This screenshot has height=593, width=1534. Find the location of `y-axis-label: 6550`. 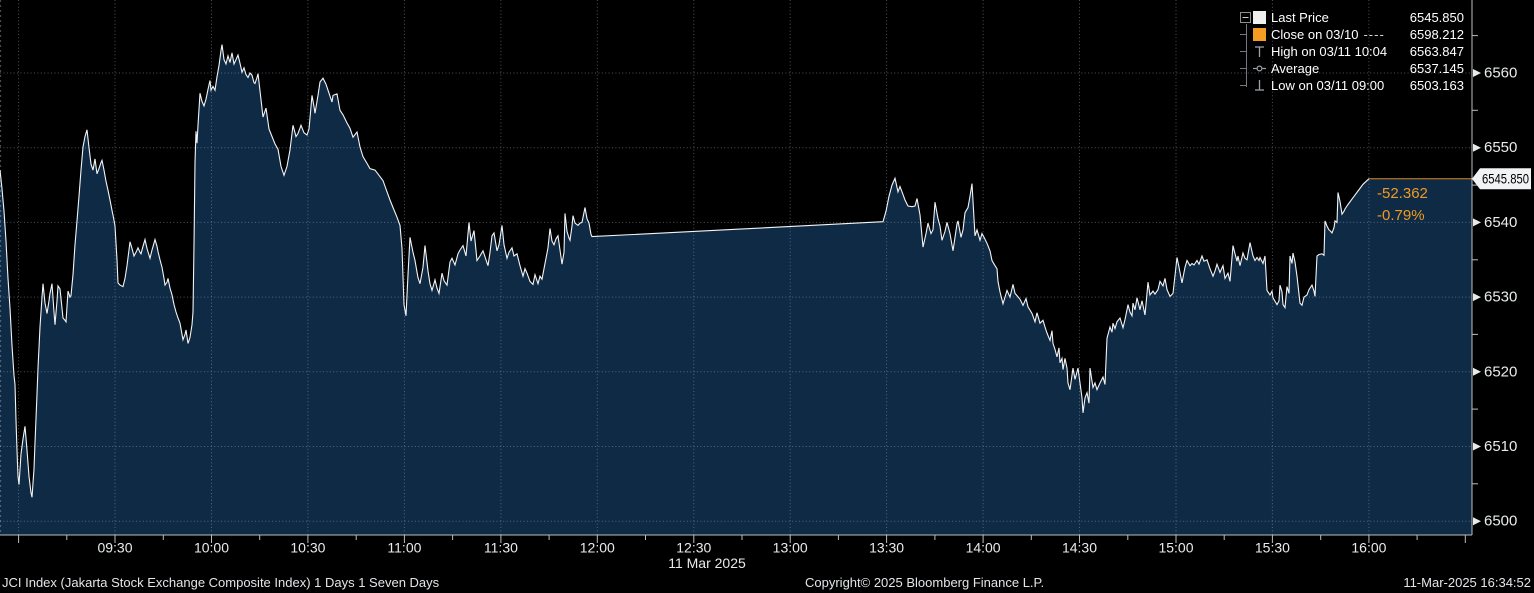

y-axis-label: 6550 is located at coordinates (1500, 147).